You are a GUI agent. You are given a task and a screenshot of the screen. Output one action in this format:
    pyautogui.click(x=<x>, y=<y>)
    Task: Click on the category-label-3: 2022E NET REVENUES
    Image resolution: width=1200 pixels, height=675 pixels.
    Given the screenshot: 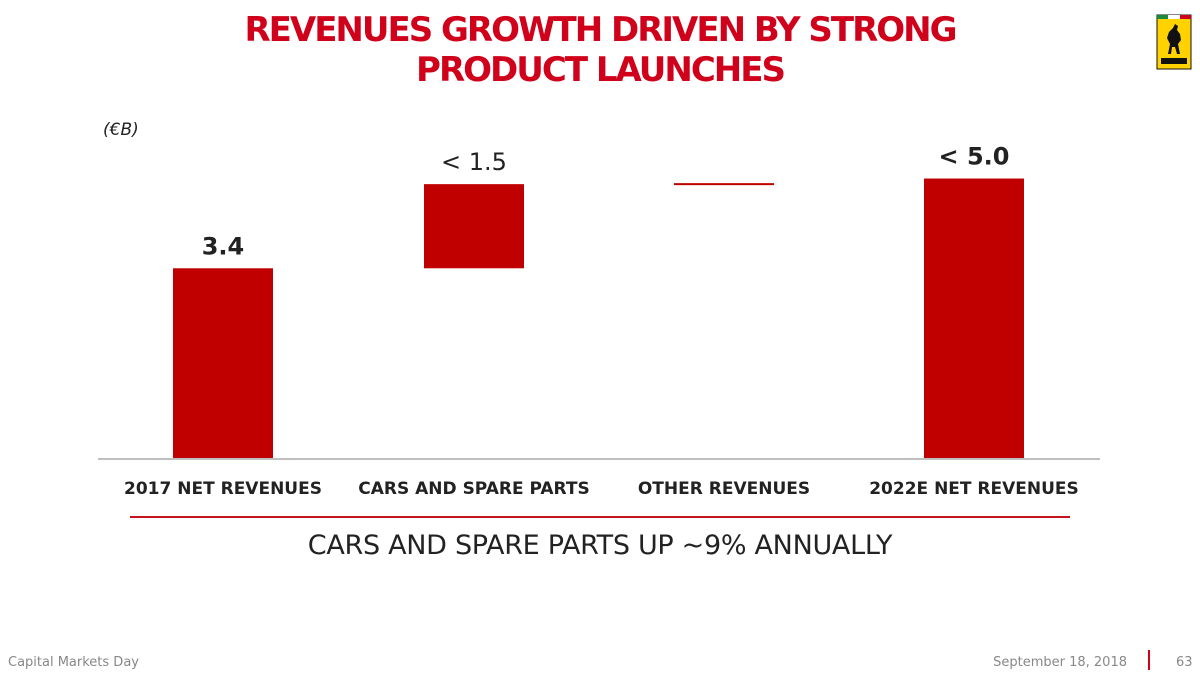 What is the action you would take?
    pyautogui.click(x=974, y=489)
    